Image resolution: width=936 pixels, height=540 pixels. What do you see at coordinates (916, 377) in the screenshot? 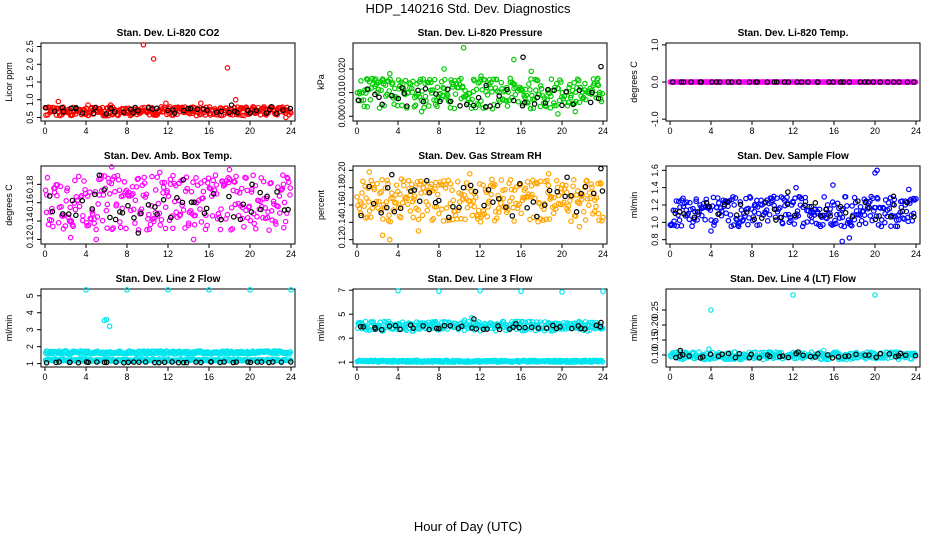
I see `x-tick-label: 24` at bounding box center [916, 377].